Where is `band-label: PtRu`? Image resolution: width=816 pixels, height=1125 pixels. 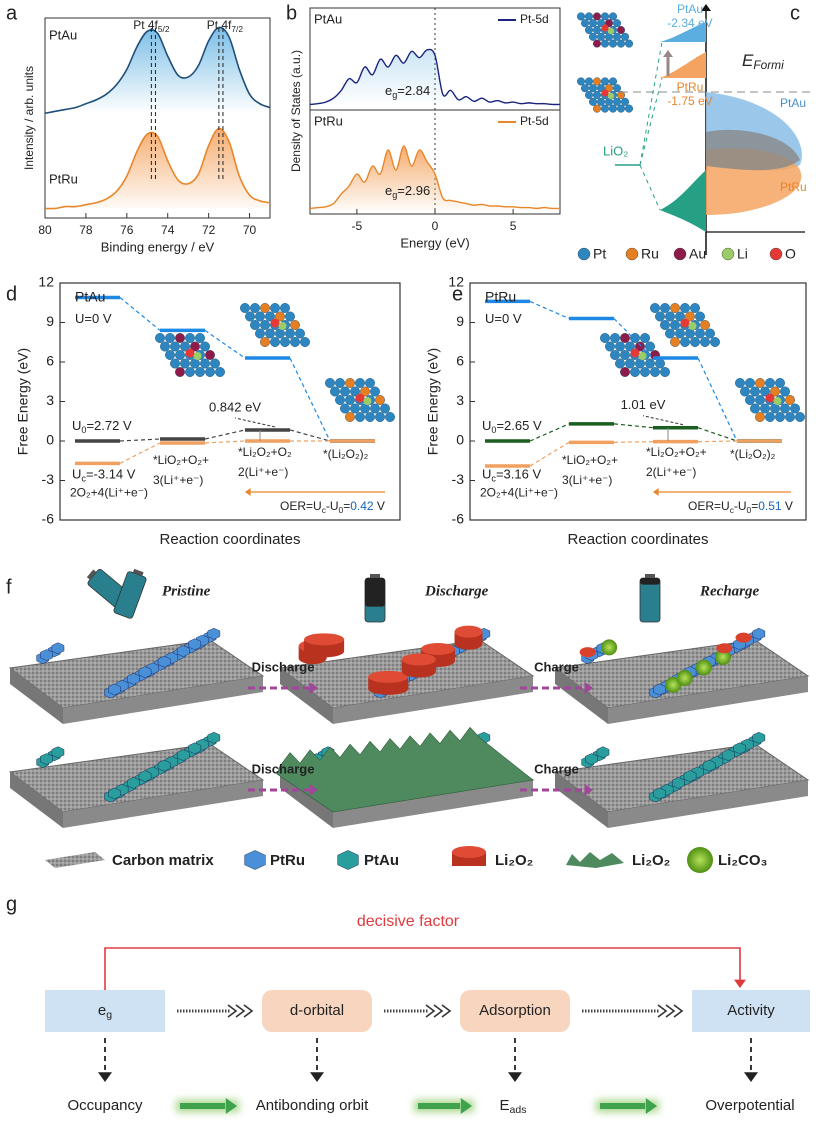 band-label: PtRu is located at coordinates (793, 187).